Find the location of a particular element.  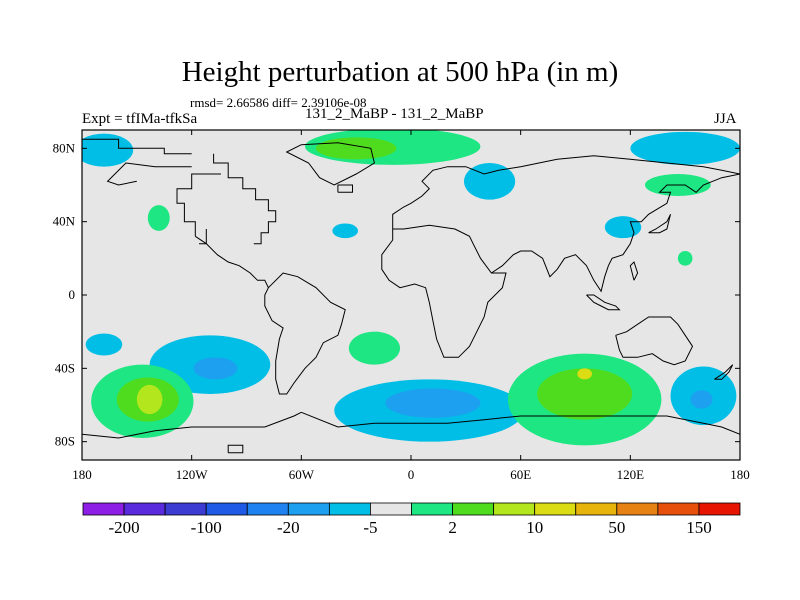

colorbar-label: -20 is located at coordinates (288, 527).